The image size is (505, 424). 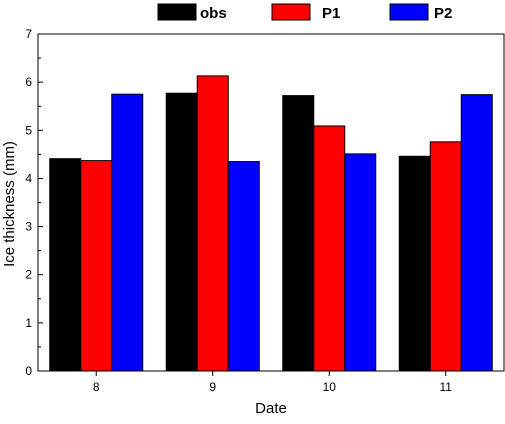 I want to click on legend-label-p2: P2, so click(x=443, y=13).